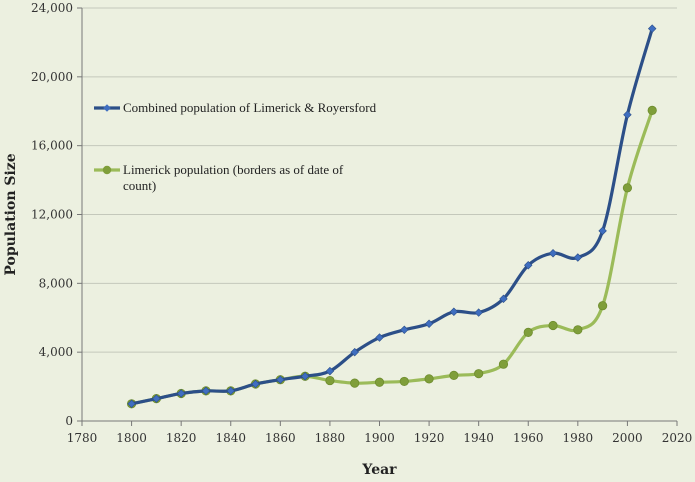 The image size is (695, 482). Describe the element at coordinates (52, 146) in the screenshot. I see `y-tick-label: 16,000` at that location.